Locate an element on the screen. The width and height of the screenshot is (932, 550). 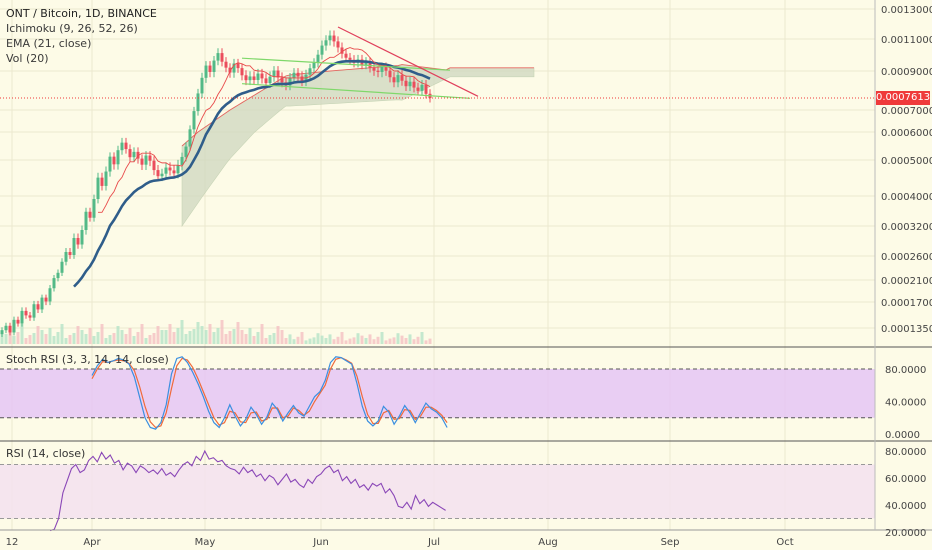
price-tick-label: 0.0005000 is located at coordinates (906, 161).